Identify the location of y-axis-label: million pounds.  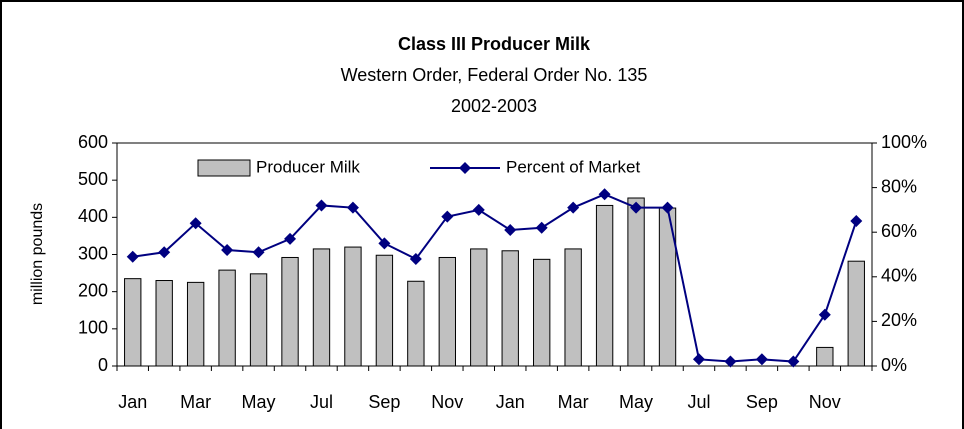
(37, 254).